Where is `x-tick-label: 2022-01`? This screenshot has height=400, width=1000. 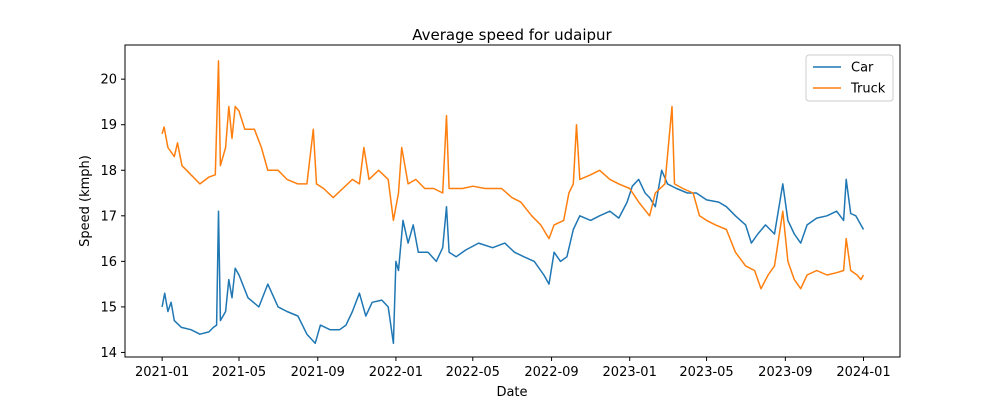
x-tick-label: 2022-01 is located at coordinates (396, 372).